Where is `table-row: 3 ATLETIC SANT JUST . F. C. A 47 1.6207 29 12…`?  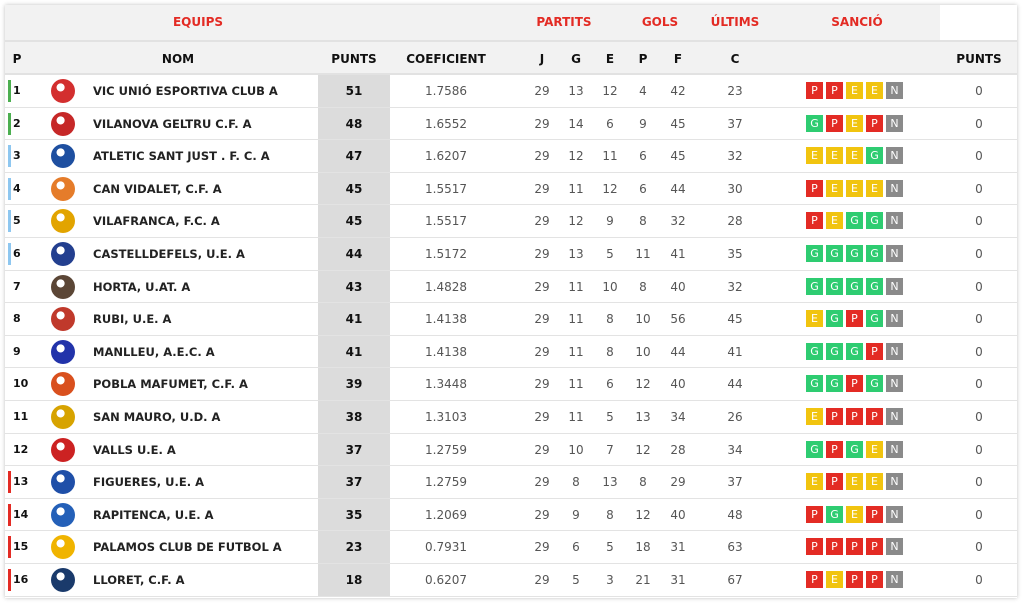
table-row: 3 ATLETIC SANT JUST . F. C. A 47 1.6207 29 12… is located at coordinates (511, 156).